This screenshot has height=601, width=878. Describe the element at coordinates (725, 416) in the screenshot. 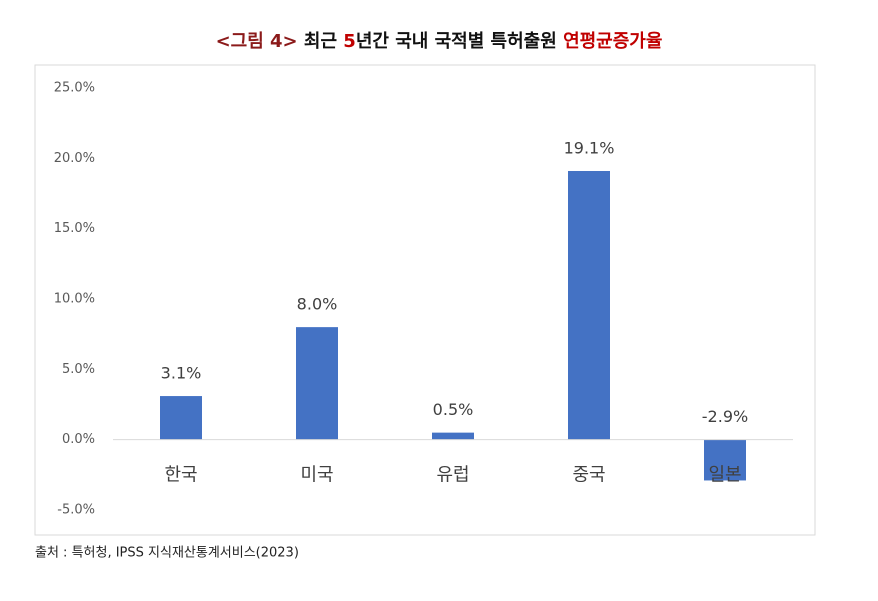

I see `value-label: -2.9%` at that location.